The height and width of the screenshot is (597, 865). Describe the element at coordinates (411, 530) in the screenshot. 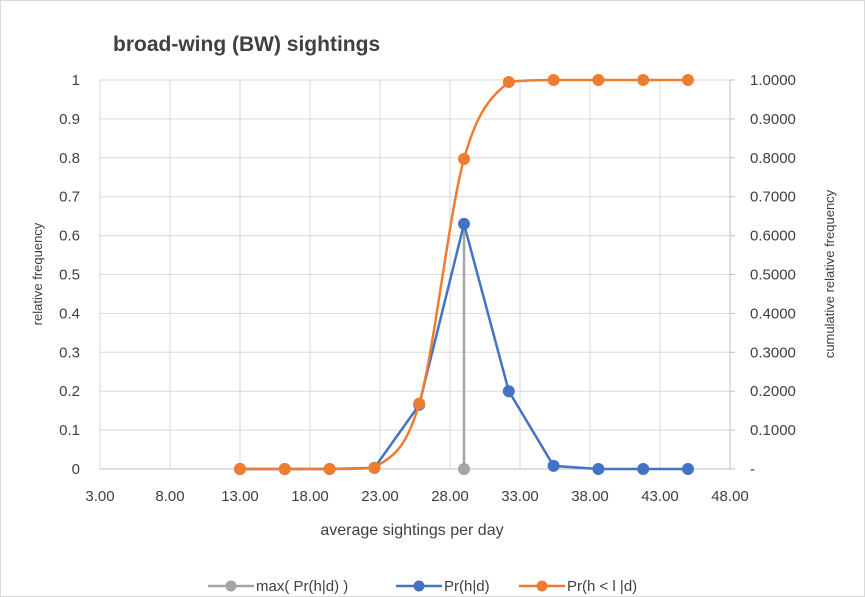

I see `x-axis-label: average sightings per day` at that location.